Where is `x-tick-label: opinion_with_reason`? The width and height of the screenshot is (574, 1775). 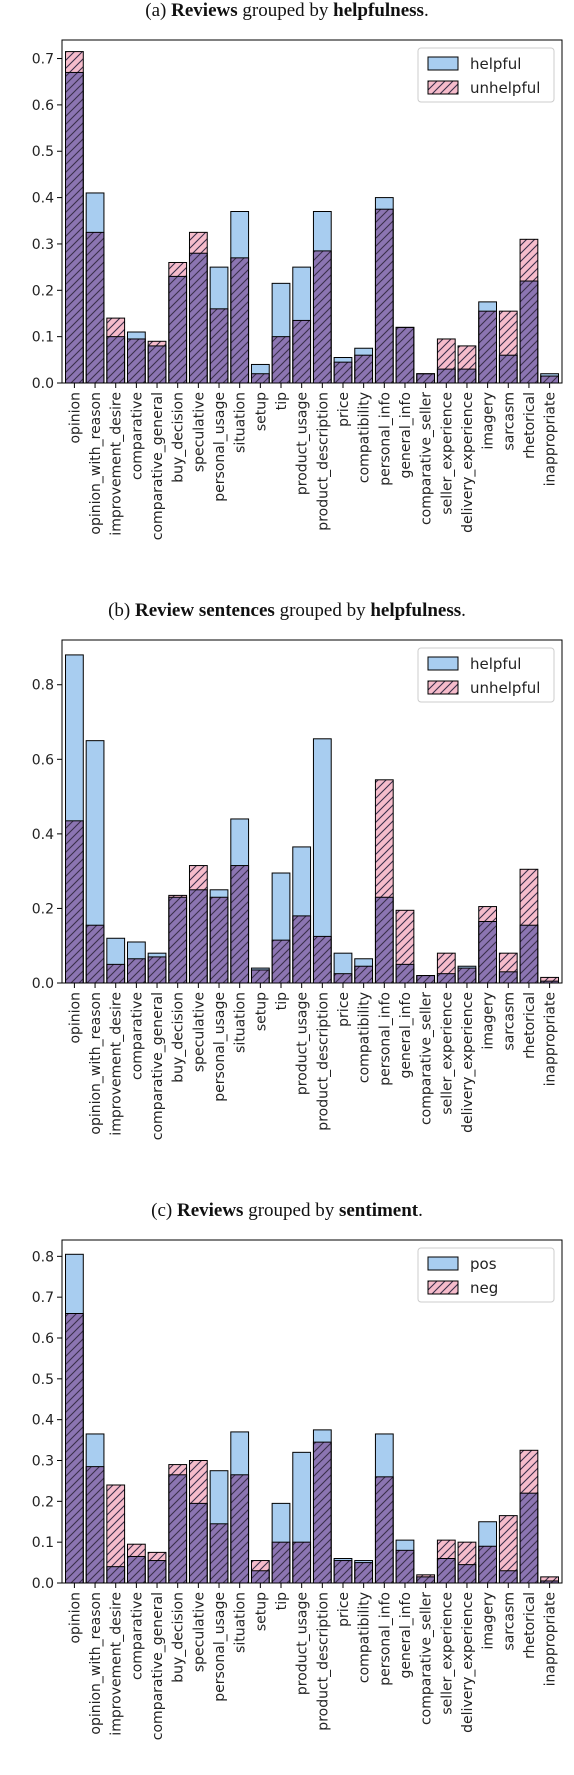 x-tick-label: opinion_with_reason is located at coordinates (96, 1063).